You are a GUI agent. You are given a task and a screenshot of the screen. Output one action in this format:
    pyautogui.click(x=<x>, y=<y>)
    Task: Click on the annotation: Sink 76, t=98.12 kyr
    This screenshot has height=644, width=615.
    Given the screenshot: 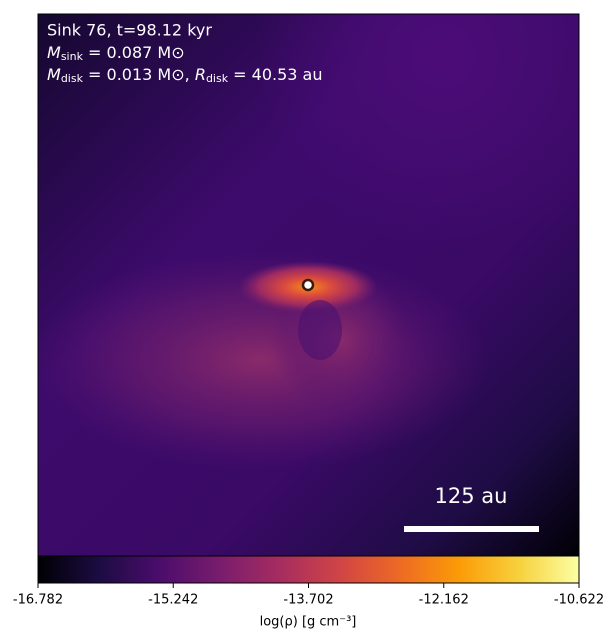 What is the action you would take?
    pyautogui.click(x=129, y=30)
    